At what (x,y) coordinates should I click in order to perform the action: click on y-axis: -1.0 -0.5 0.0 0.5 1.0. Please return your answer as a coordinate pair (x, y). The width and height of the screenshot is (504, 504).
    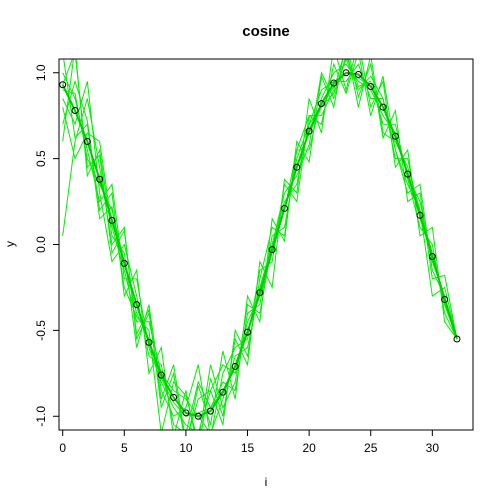
    Looking at the image, I should click on (46, 245).